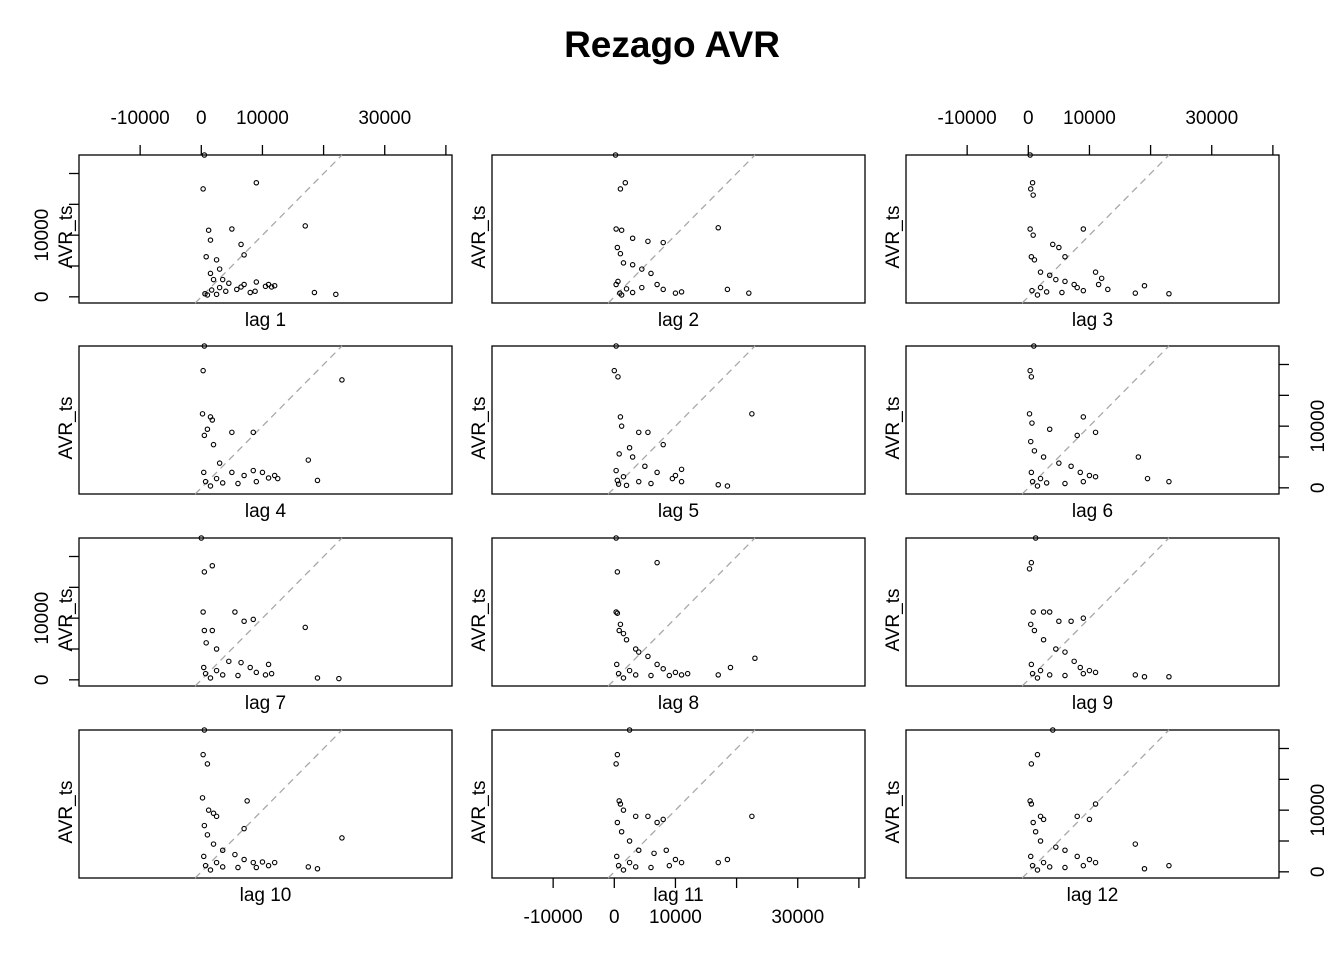 This screenshot has width=1344, height=960. What do you see at coordinates (1318, 488) in the screenshot?
I see `y-tick-label: 0` at bounding box center [1318, 488].